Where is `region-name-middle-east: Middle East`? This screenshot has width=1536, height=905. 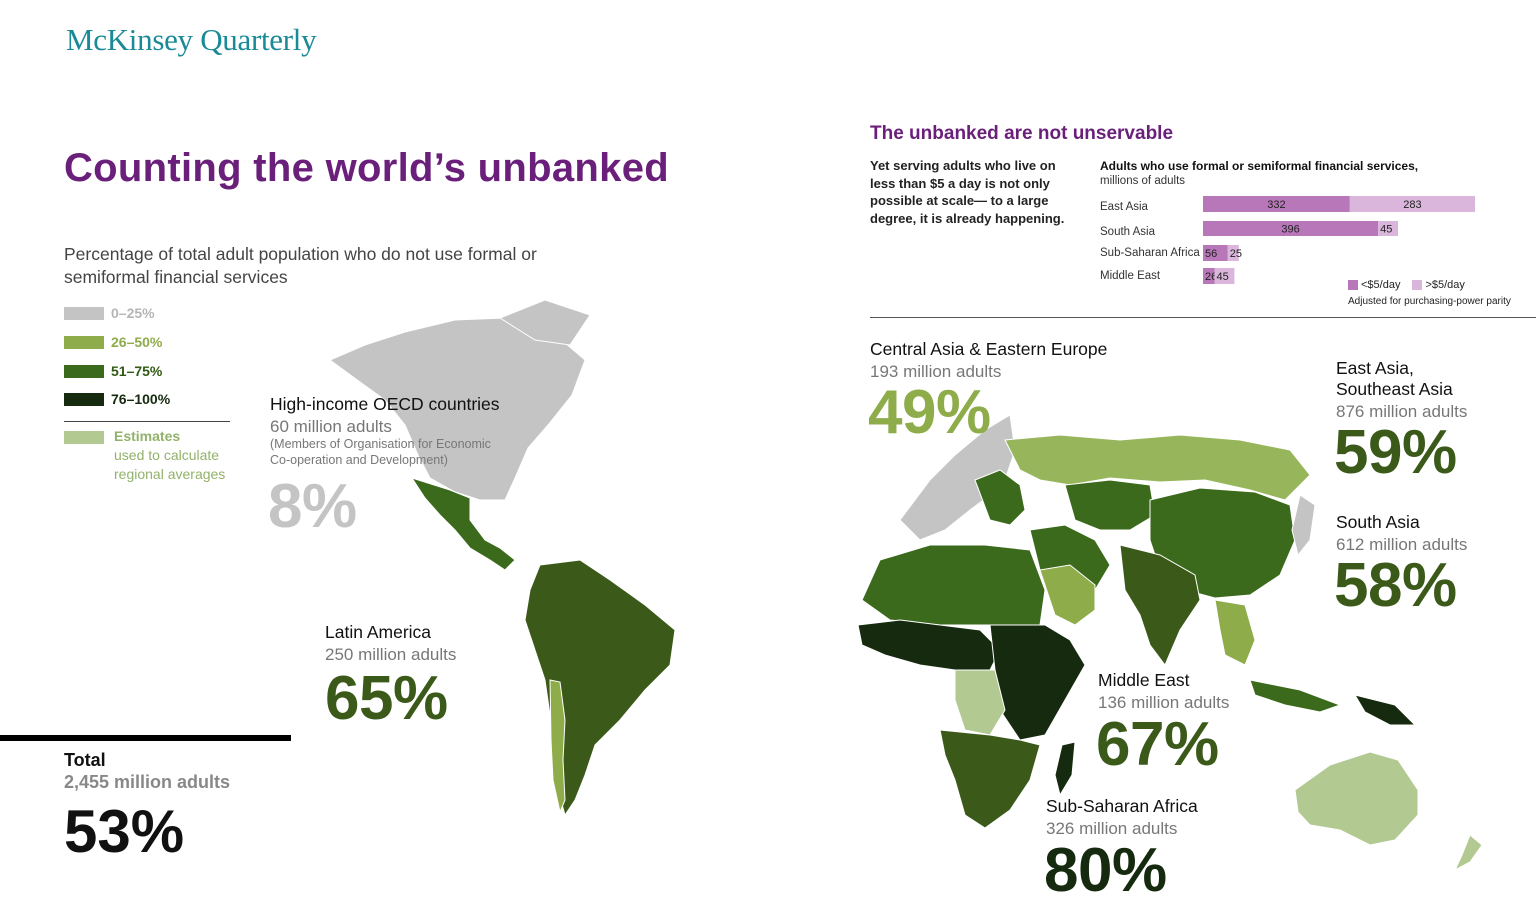 region-name-middle-east: Middle East is located at coordinates (1144, 680).